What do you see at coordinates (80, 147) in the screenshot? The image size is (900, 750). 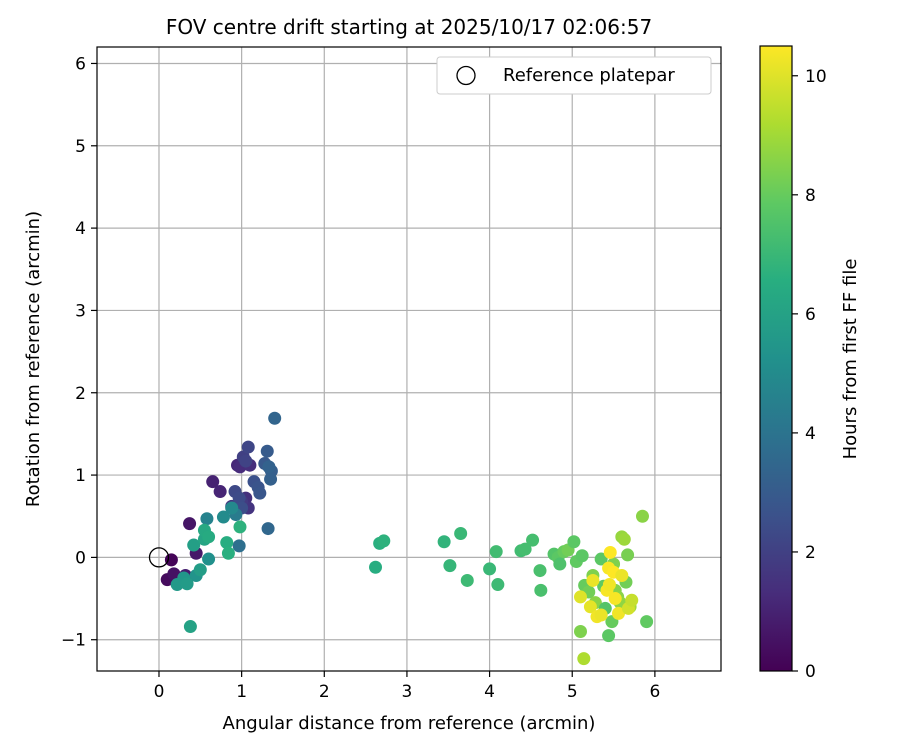 I see `y-tick-label: 5` at bounding box center [80, 147].